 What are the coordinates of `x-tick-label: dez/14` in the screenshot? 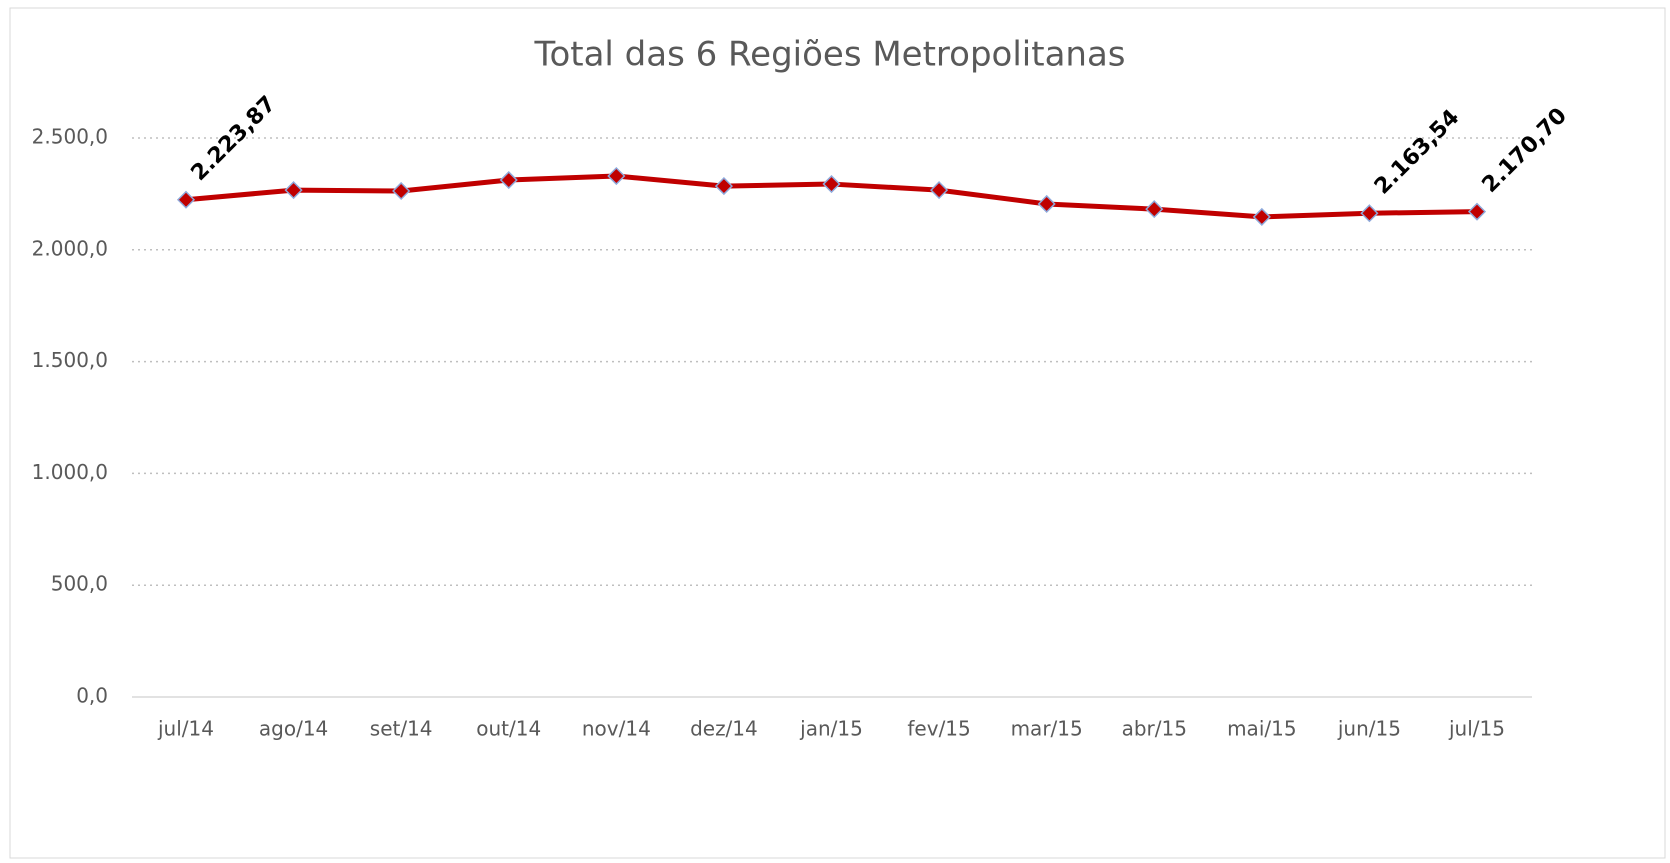 It's located at (724, 729).